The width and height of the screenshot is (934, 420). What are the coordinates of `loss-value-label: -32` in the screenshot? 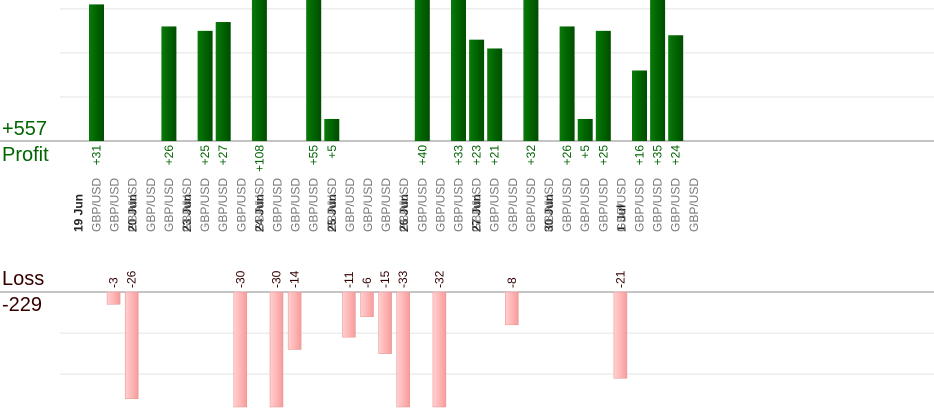 It's located at (439, 279).